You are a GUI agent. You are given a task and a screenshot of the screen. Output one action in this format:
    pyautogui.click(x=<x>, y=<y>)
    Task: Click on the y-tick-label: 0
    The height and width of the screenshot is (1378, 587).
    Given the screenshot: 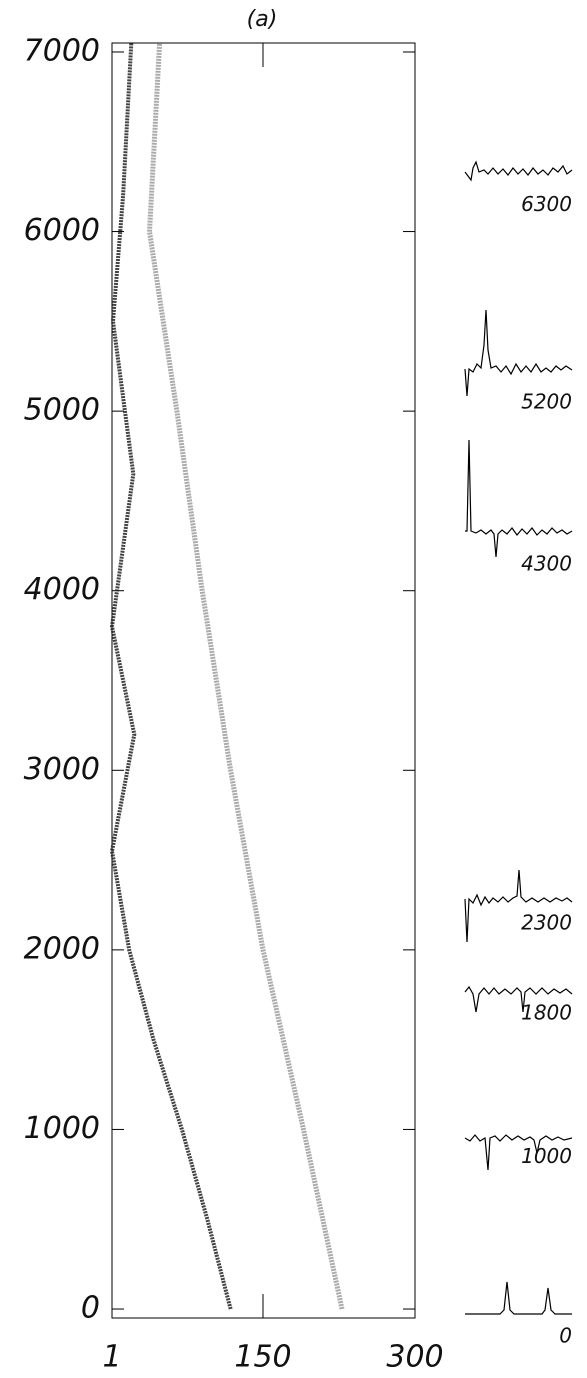 What is the action you would take?
    pyautogui.click(x=90, y=1308)
    